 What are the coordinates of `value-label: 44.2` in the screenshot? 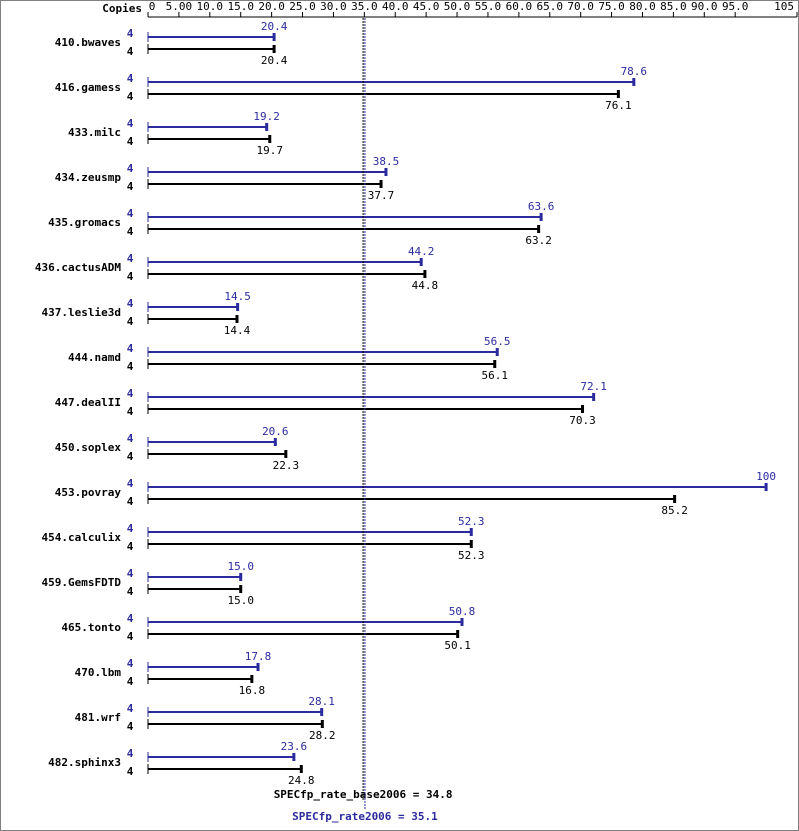 It's located at (421, 251).